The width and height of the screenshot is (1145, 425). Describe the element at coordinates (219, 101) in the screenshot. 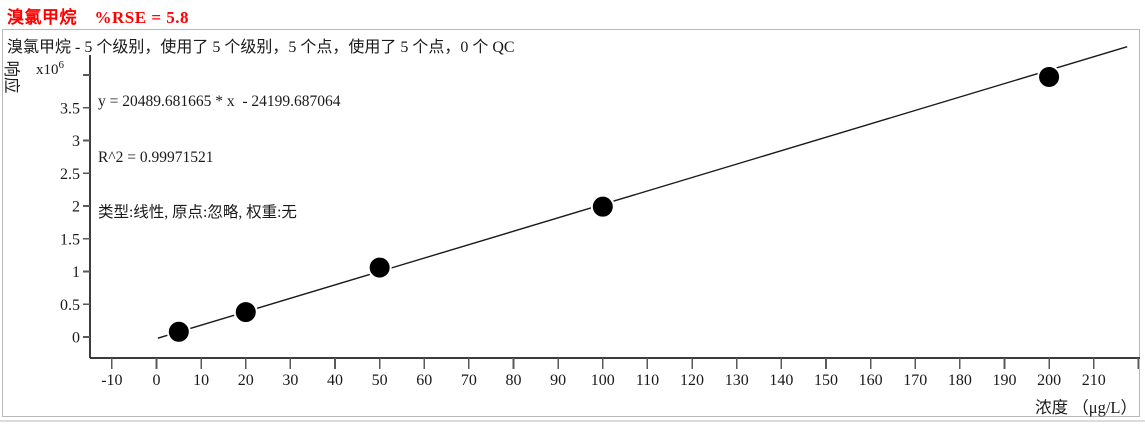

I see `fit-equation: y = 20489.681665 * x - 24199.687064` at that location.